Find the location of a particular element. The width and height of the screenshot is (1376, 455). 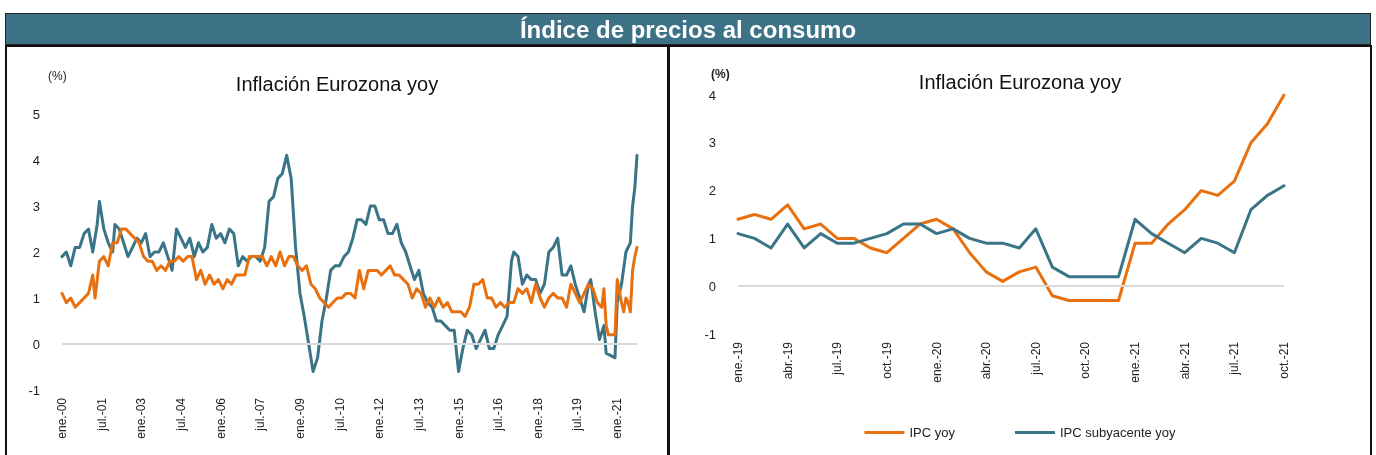

x-tick-label: oct.-20 is located at coordinates (1085, 360).